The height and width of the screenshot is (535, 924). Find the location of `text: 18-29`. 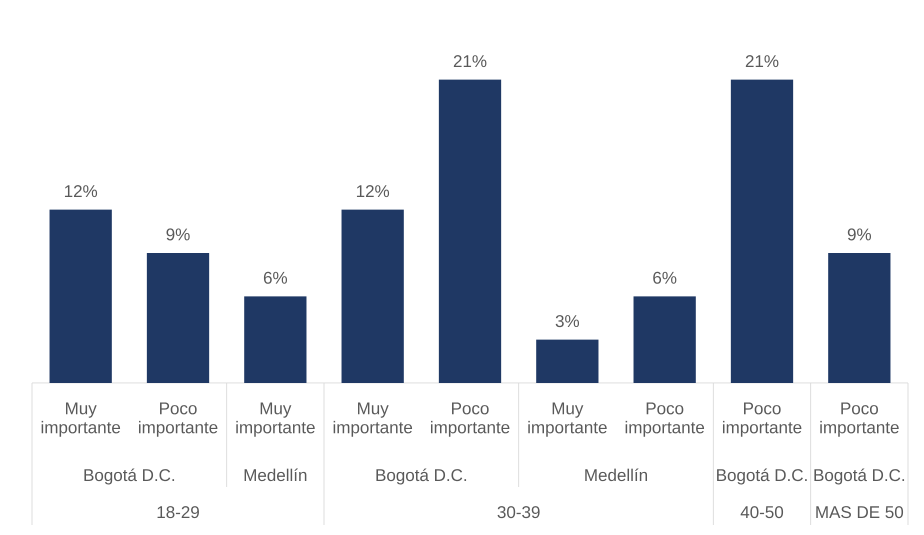

text: 18-29 is located at coordinates (178, 512).